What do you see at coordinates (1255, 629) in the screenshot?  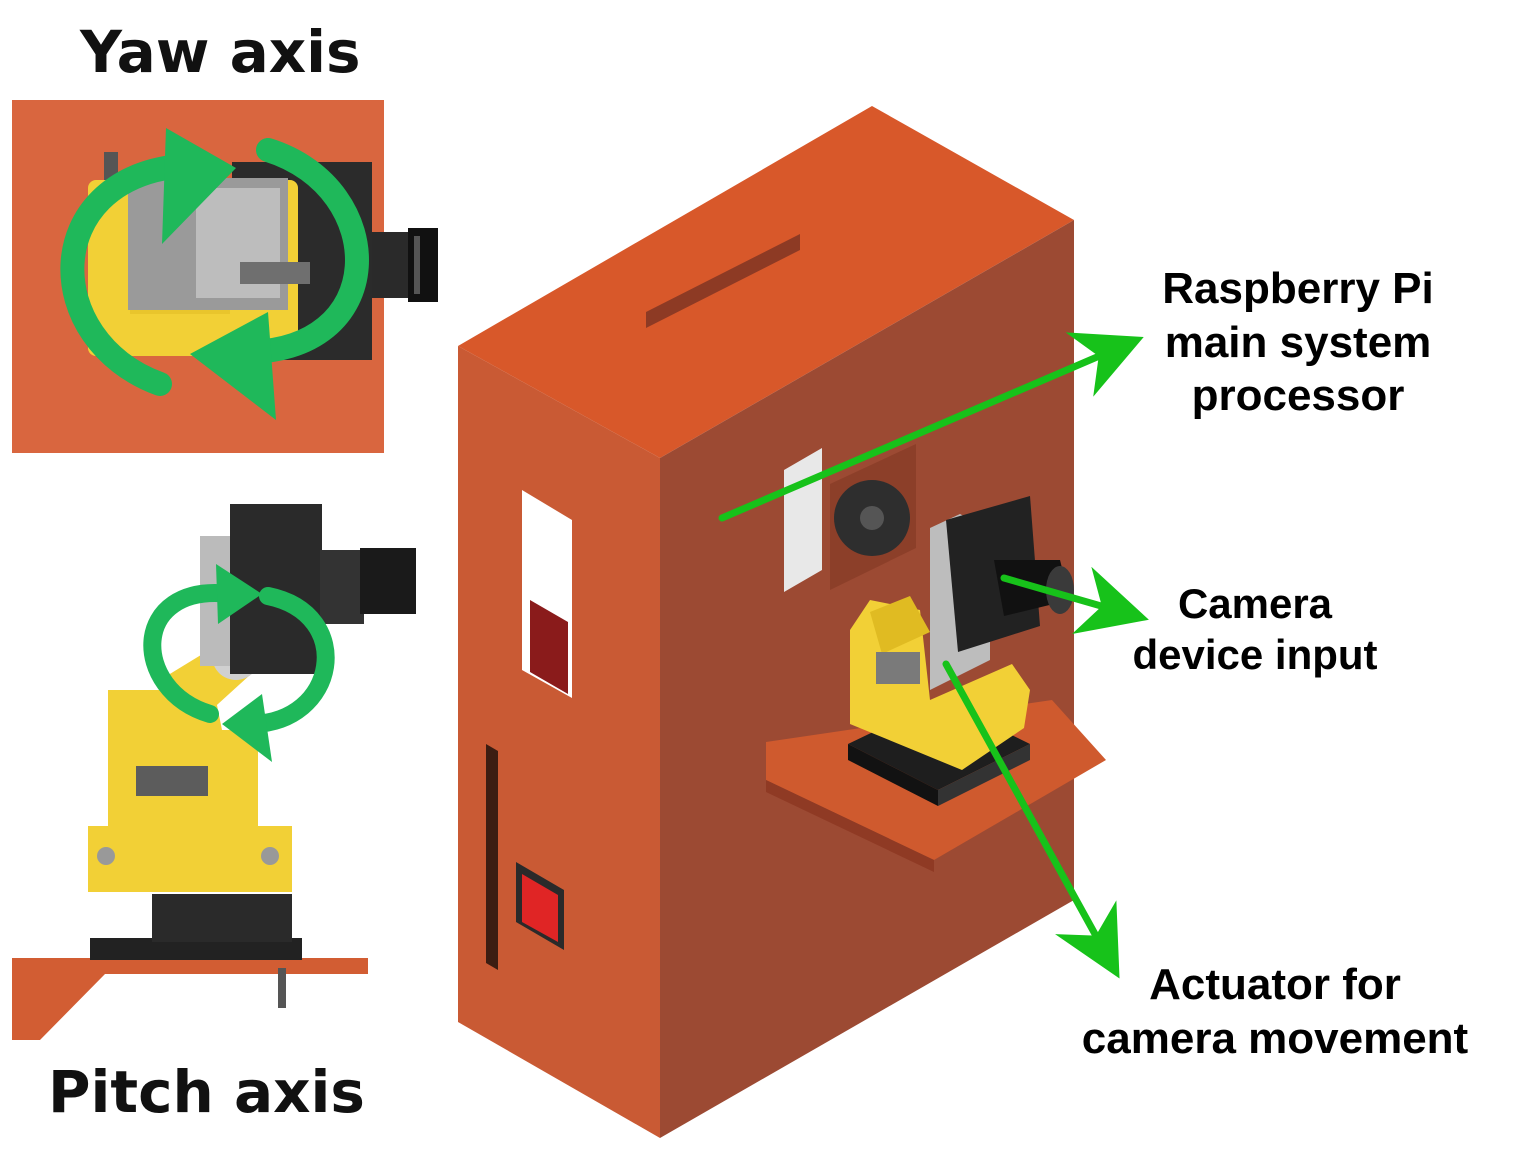 I see `camera-label: Camera device input` at bounding box center [1255, 629].